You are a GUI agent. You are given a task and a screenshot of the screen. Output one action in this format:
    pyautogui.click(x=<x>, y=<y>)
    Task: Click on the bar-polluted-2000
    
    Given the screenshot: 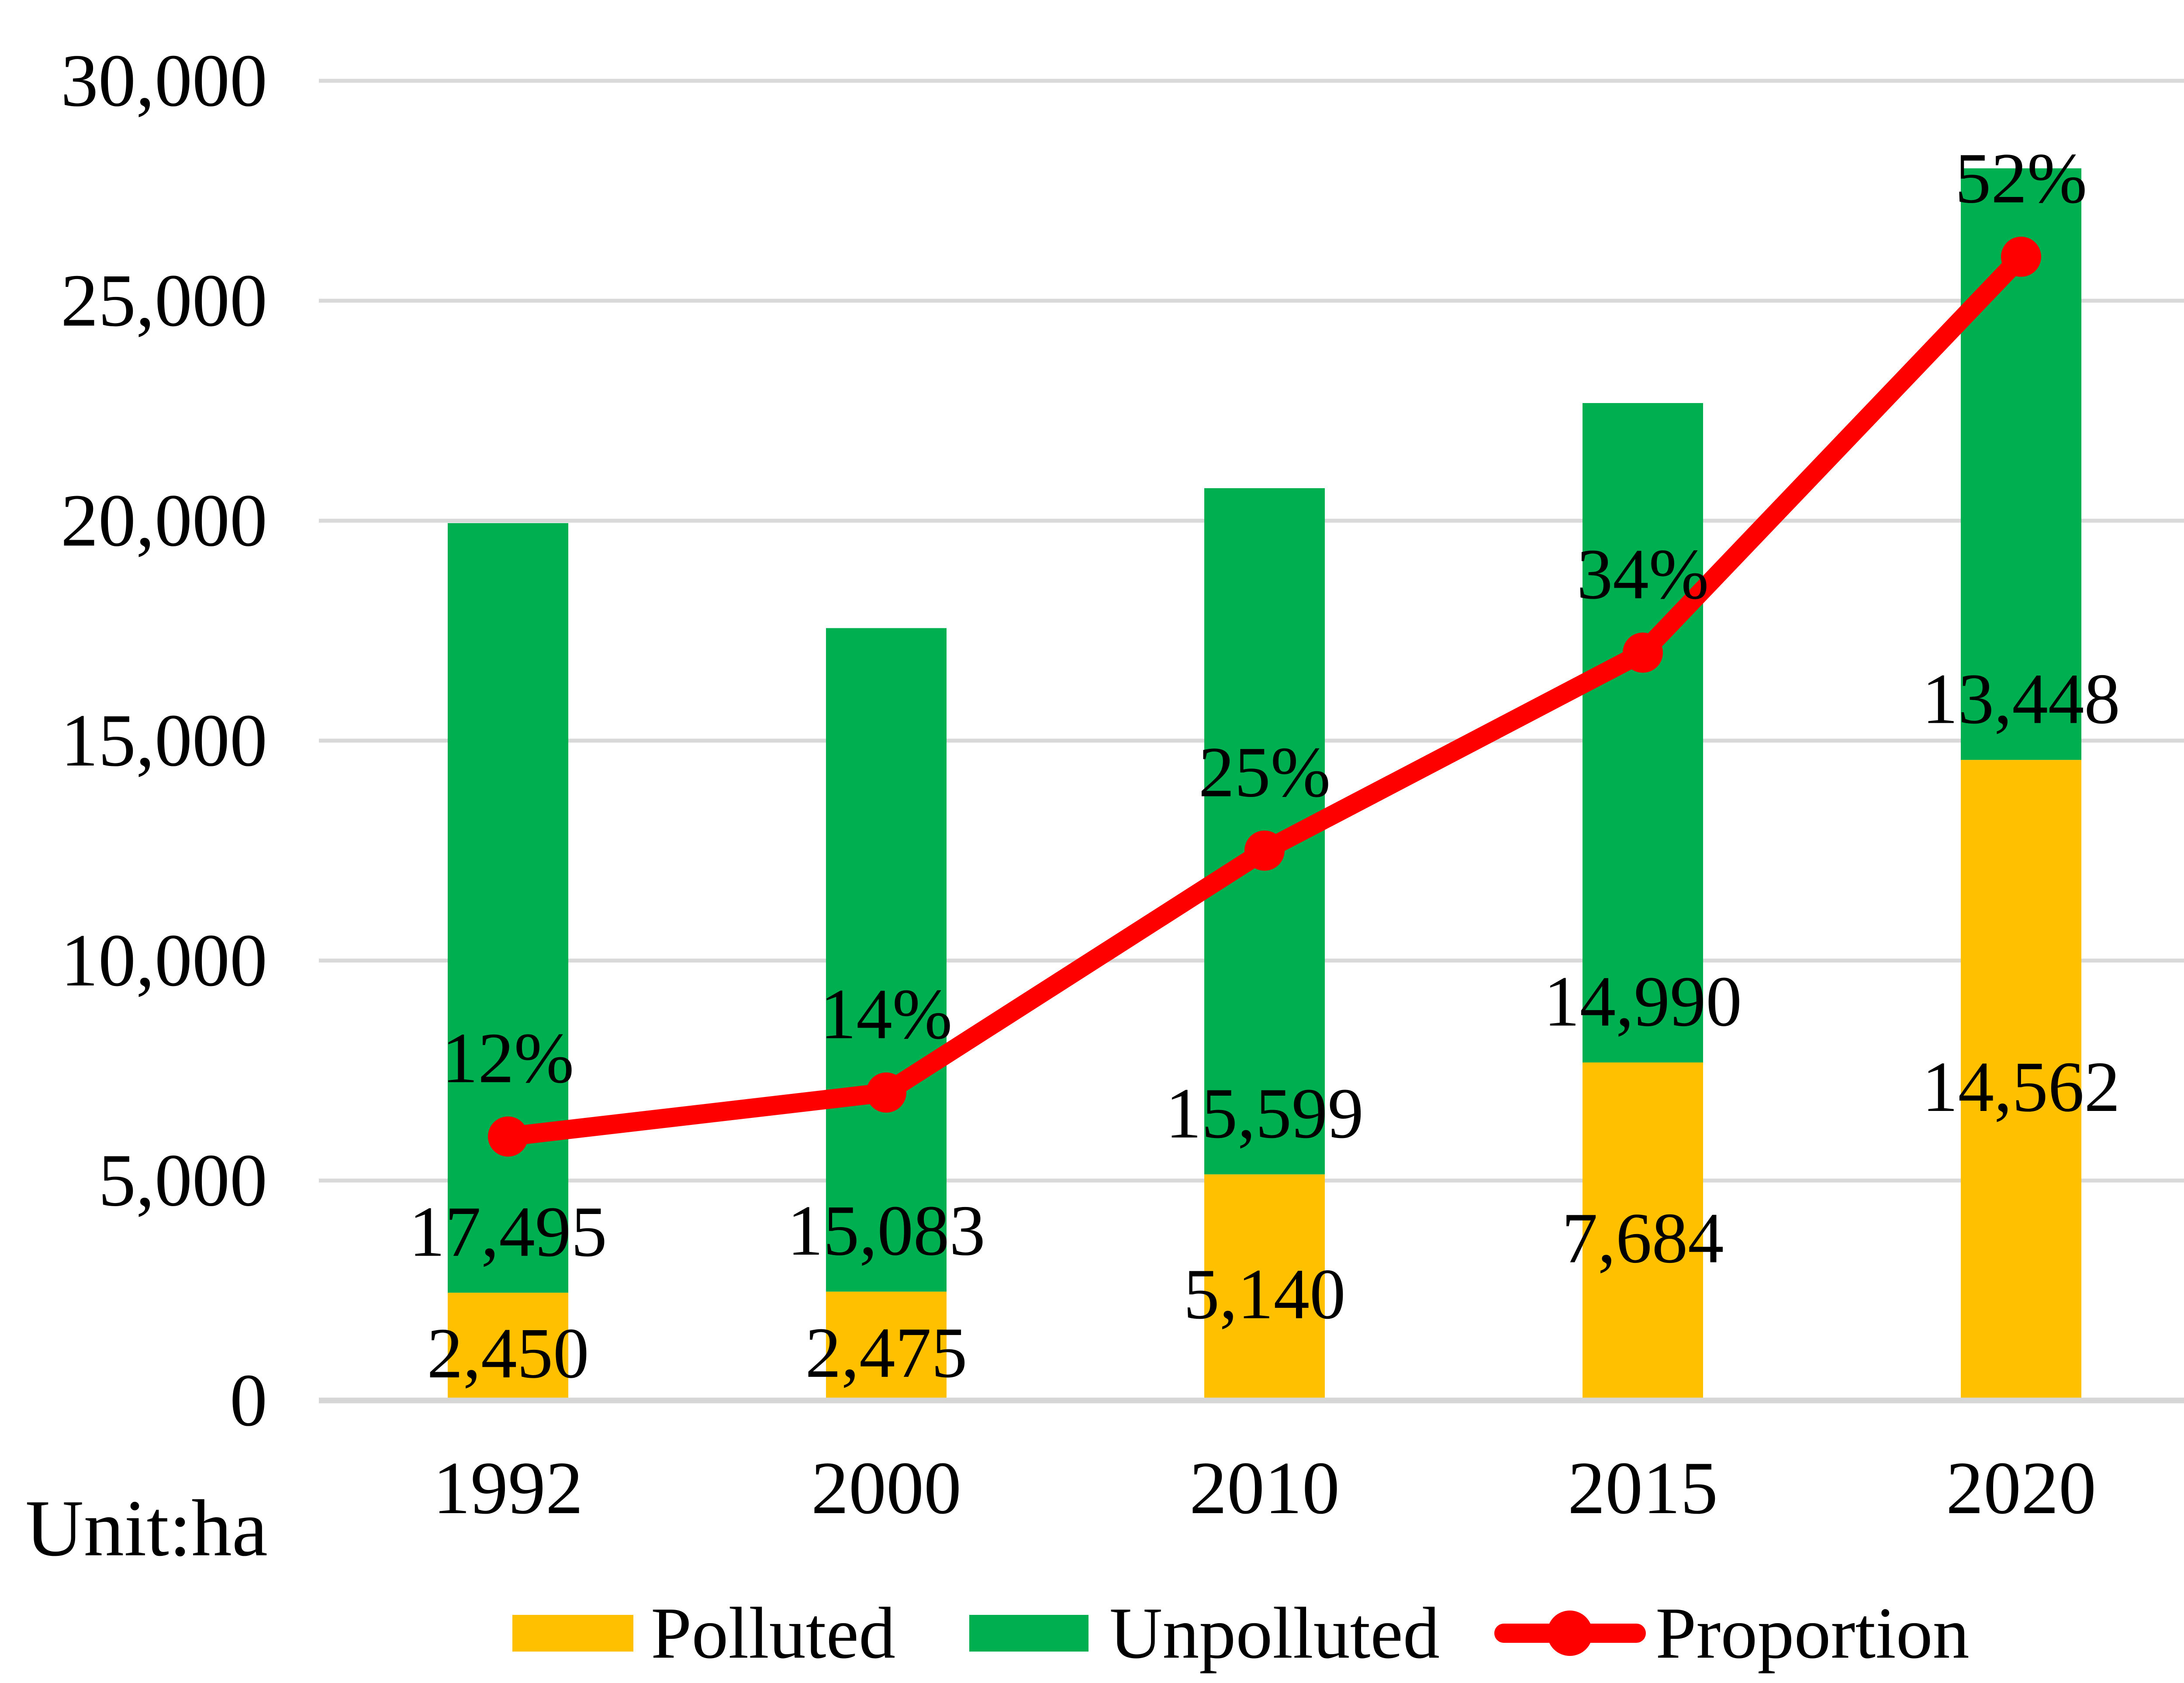 What is the action you would take?
    pyautogui.click(x=886, y=1345)
    